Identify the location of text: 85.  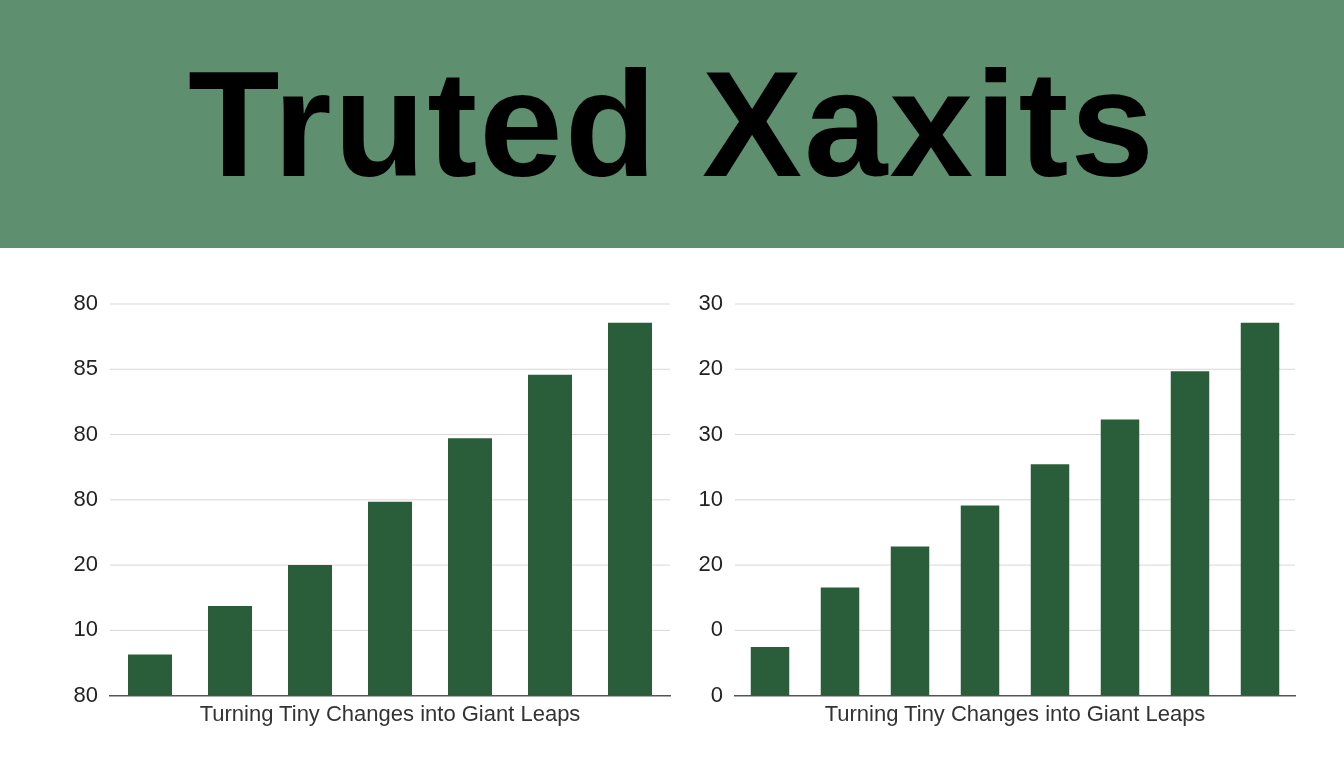
(85, 368).